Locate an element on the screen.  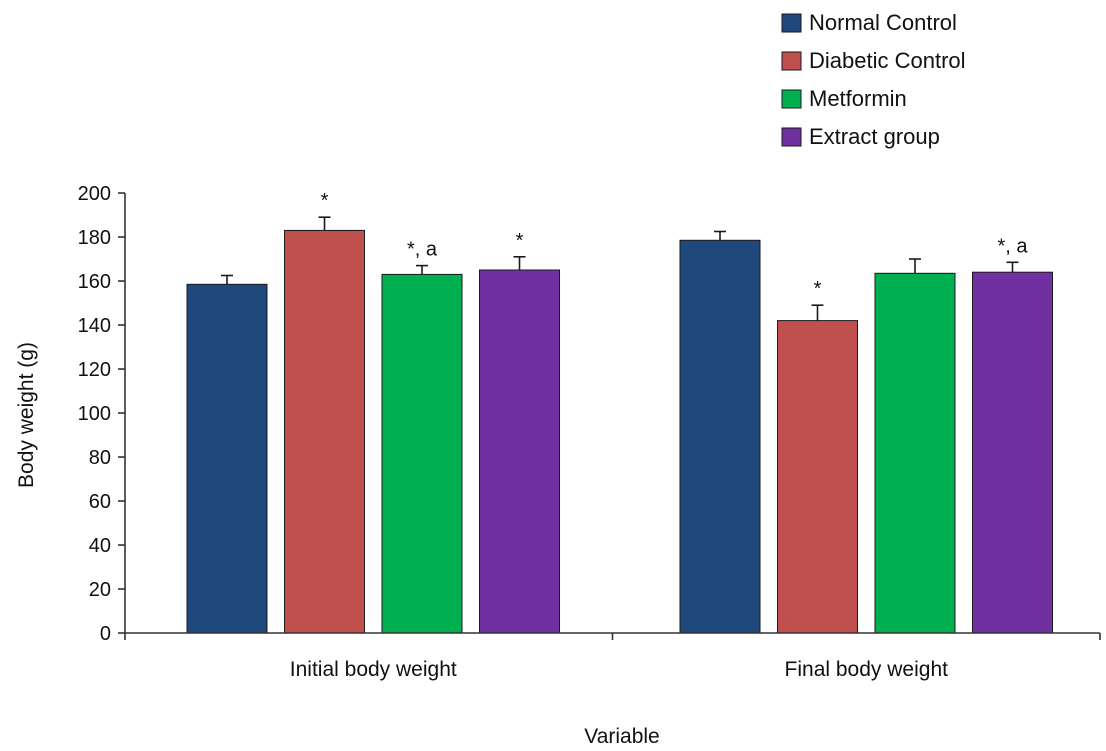
y-tick-label: 20 is located at coordinates (100, 590).